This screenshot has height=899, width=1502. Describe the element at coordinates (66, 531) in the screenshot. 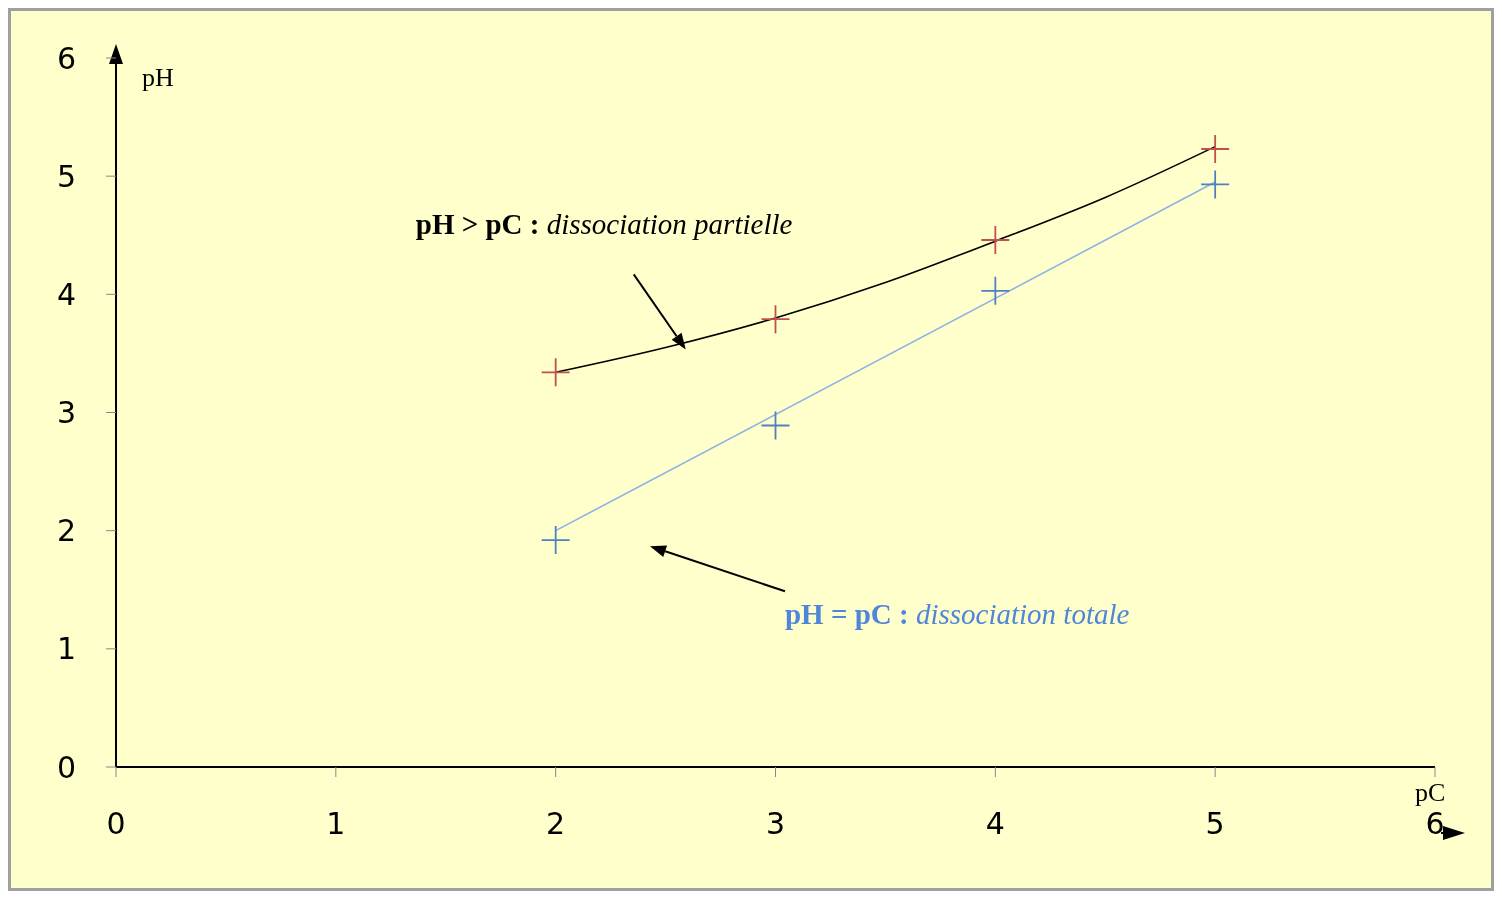

I see `y-tick-label: 2` at that location.